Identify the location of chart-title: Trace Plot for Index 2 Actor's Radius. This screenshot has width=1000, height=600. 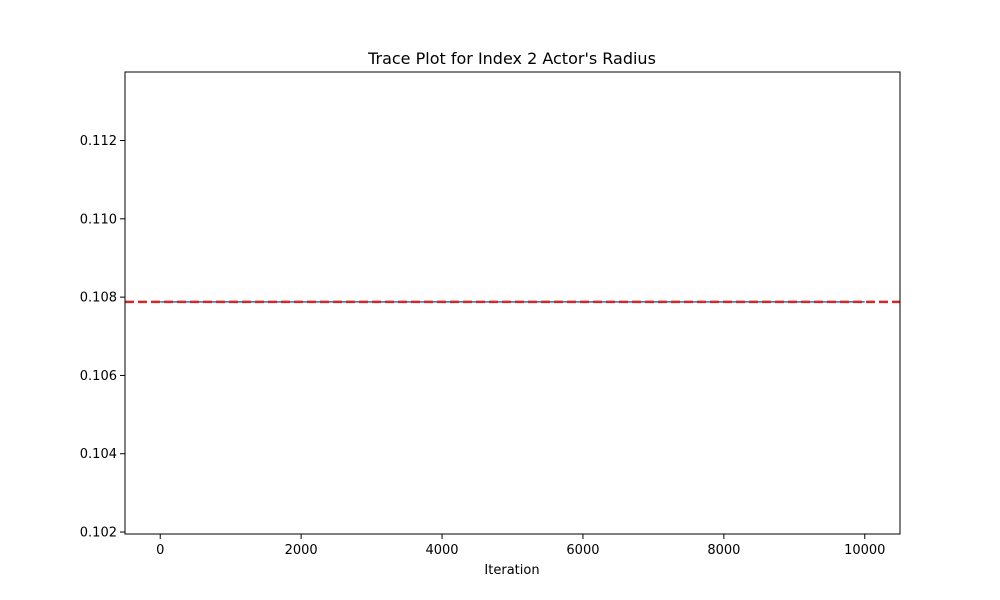
(511, 58).